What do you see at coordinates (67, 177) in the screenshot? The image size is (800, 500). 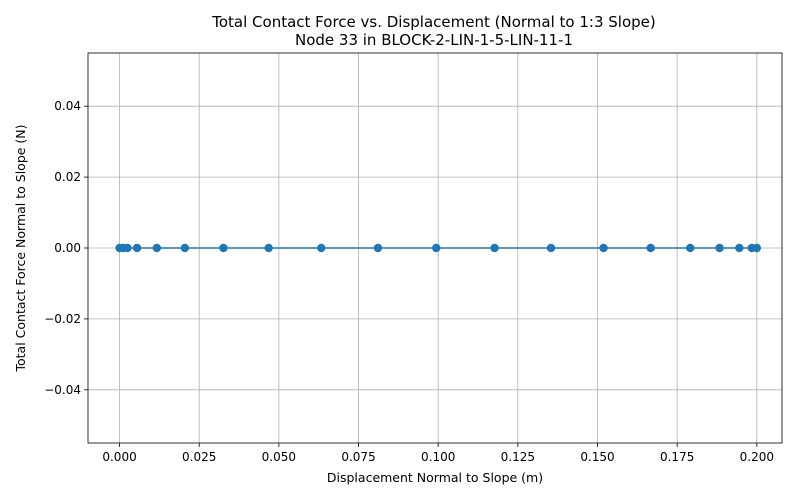 I see `y-tick-label: 0.02` at bounding box center [67, 177].